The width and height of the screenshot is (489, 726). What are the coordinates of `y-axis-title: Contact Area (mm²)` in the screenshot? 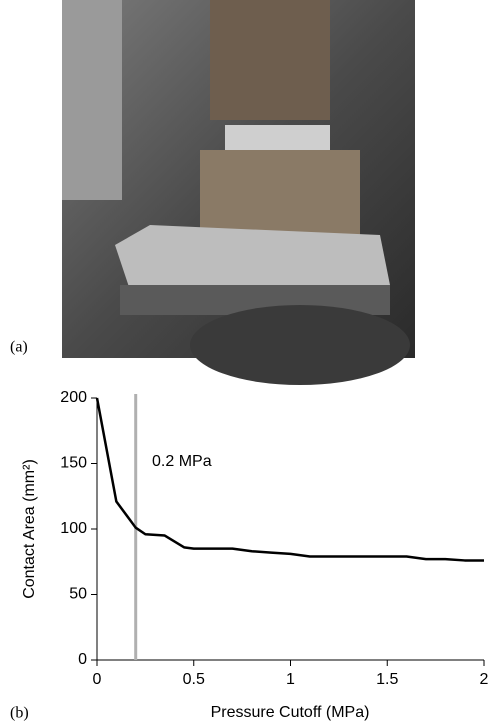 It's located at (29, 529).